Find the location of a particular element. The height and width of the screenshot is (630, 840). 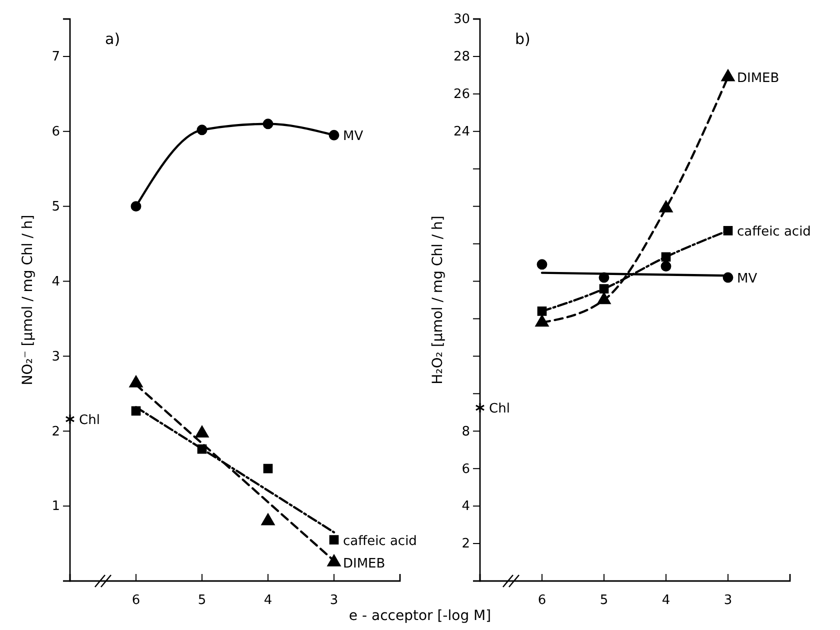

y-tick-label: 5 is located at coordinates (56, 206).